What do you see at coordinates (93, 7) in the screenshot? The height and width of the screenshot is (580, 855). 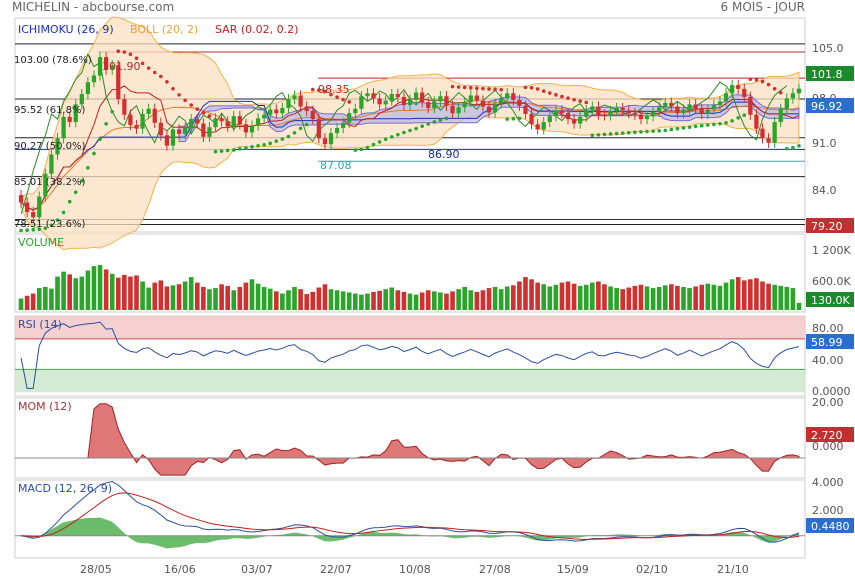 I see `chart-title: MICHELIN - abcbourse.com` at bounding box center [93, 7].